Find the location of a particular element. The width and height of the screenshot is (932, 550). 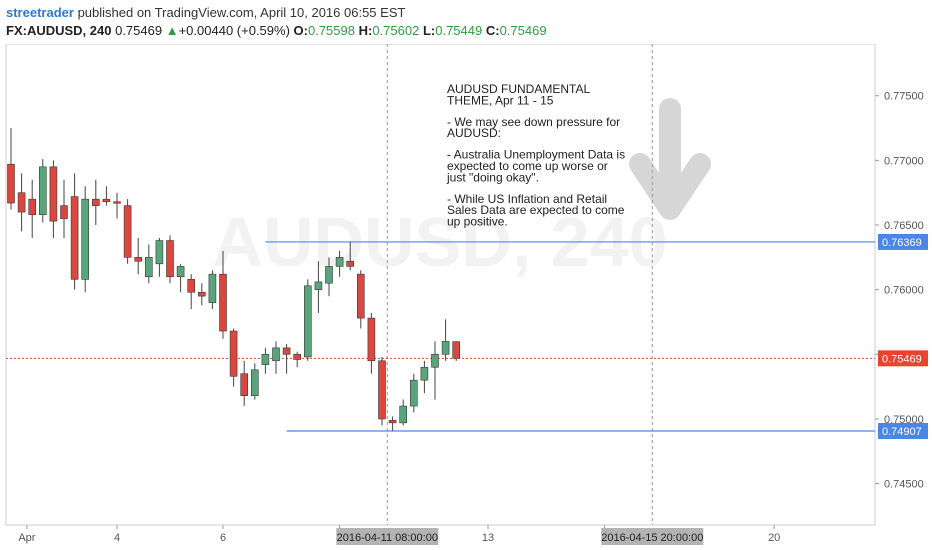

price-change: +0.00440 (+0.59%) is located at coordinates (234, 30).